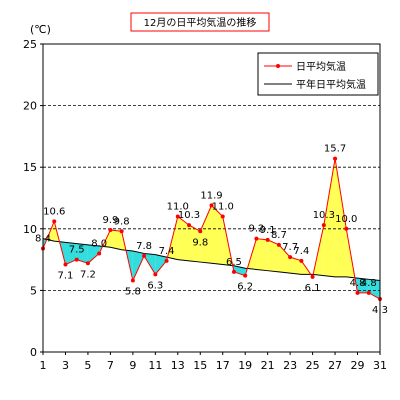  Describe the element at coordinates (245, 287) in the screenshot. I see `data-label: 6.2` at that location.